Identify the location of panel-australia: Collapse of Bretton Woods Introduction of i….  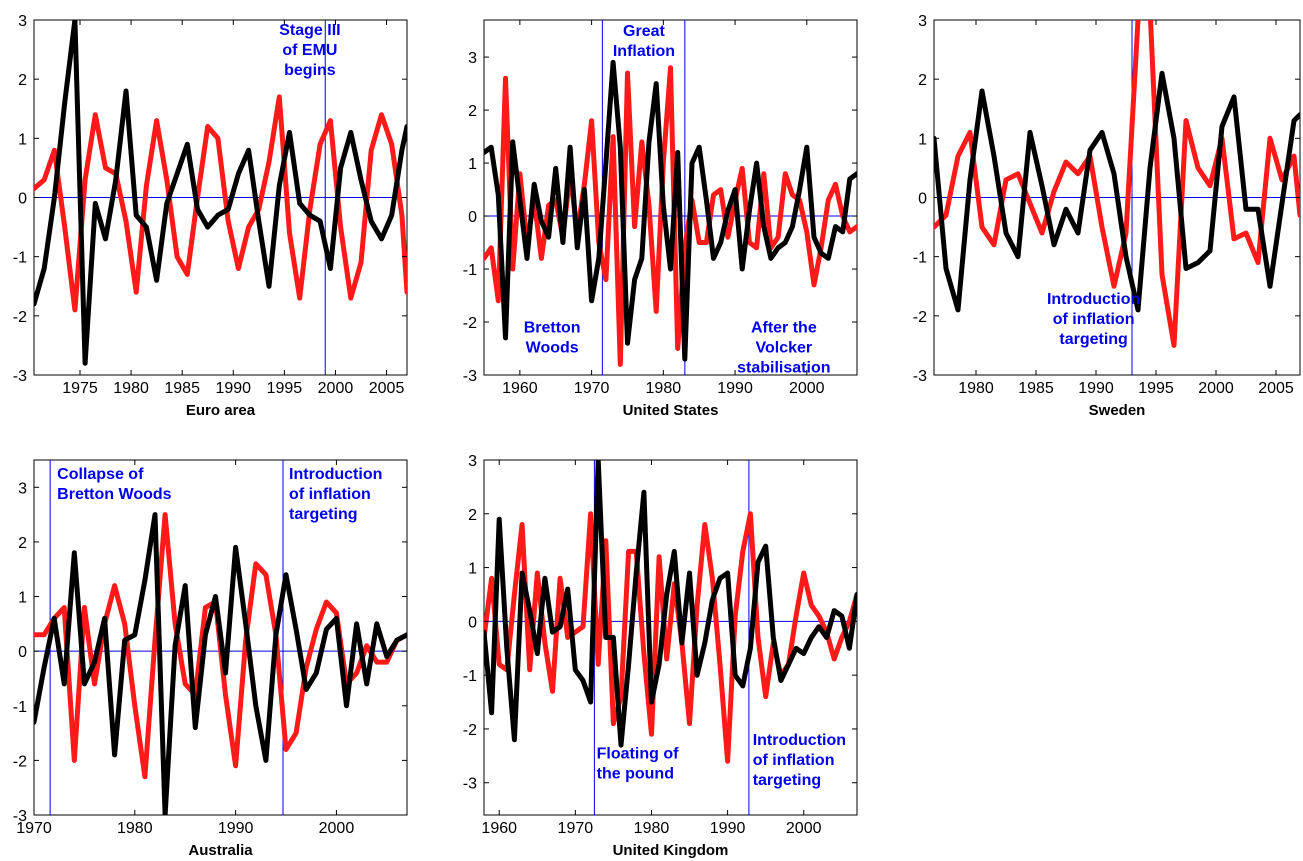
(210, 659).